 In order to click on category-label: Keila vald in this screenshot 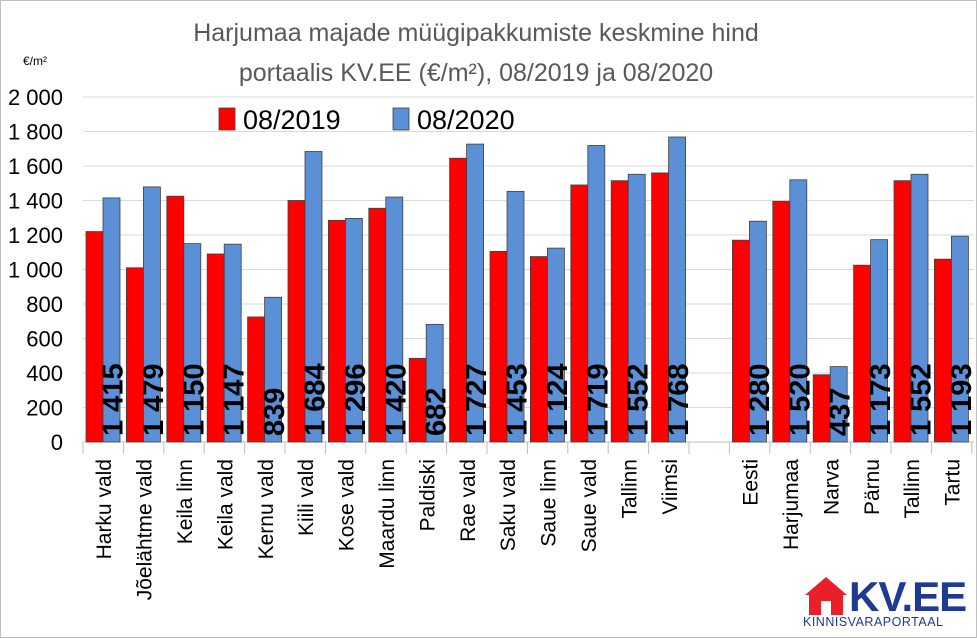, I will do `click(225, 504)`.